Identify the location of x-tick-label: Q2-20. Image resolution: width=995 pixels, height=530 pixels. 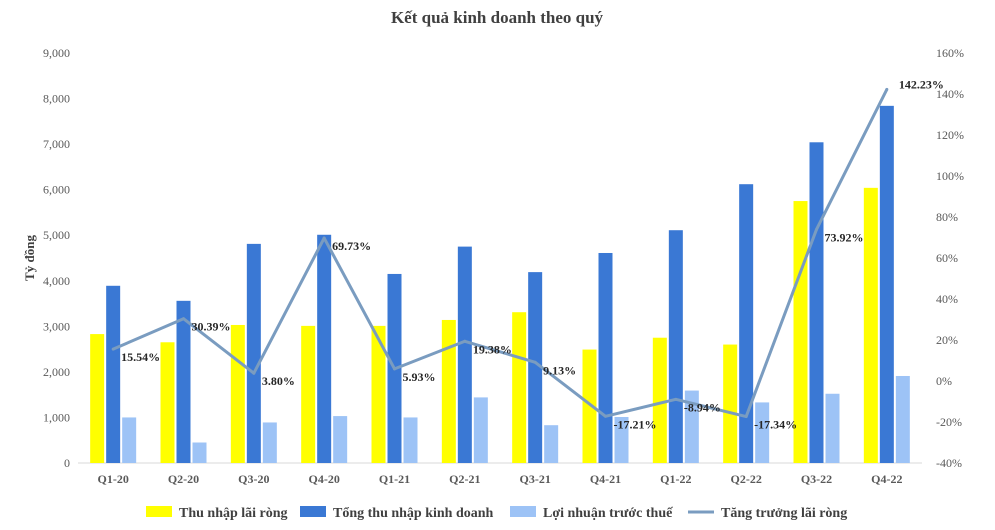
(183, 479).